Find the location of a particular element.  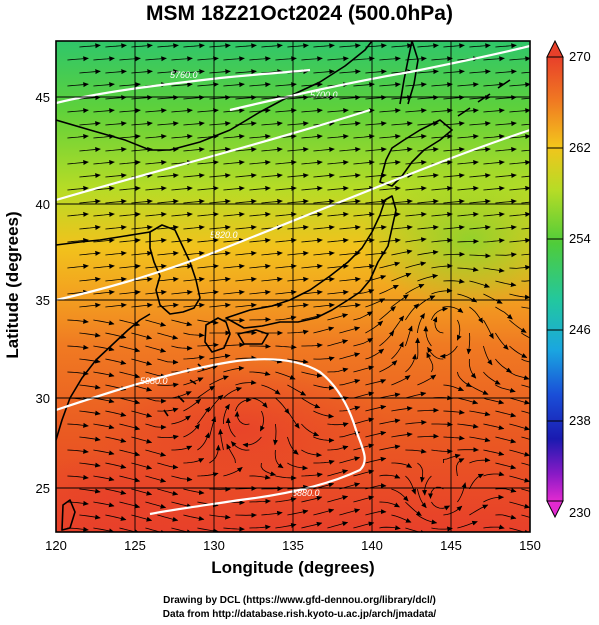

coastline-shikoku is located at coordinates (253, 337).